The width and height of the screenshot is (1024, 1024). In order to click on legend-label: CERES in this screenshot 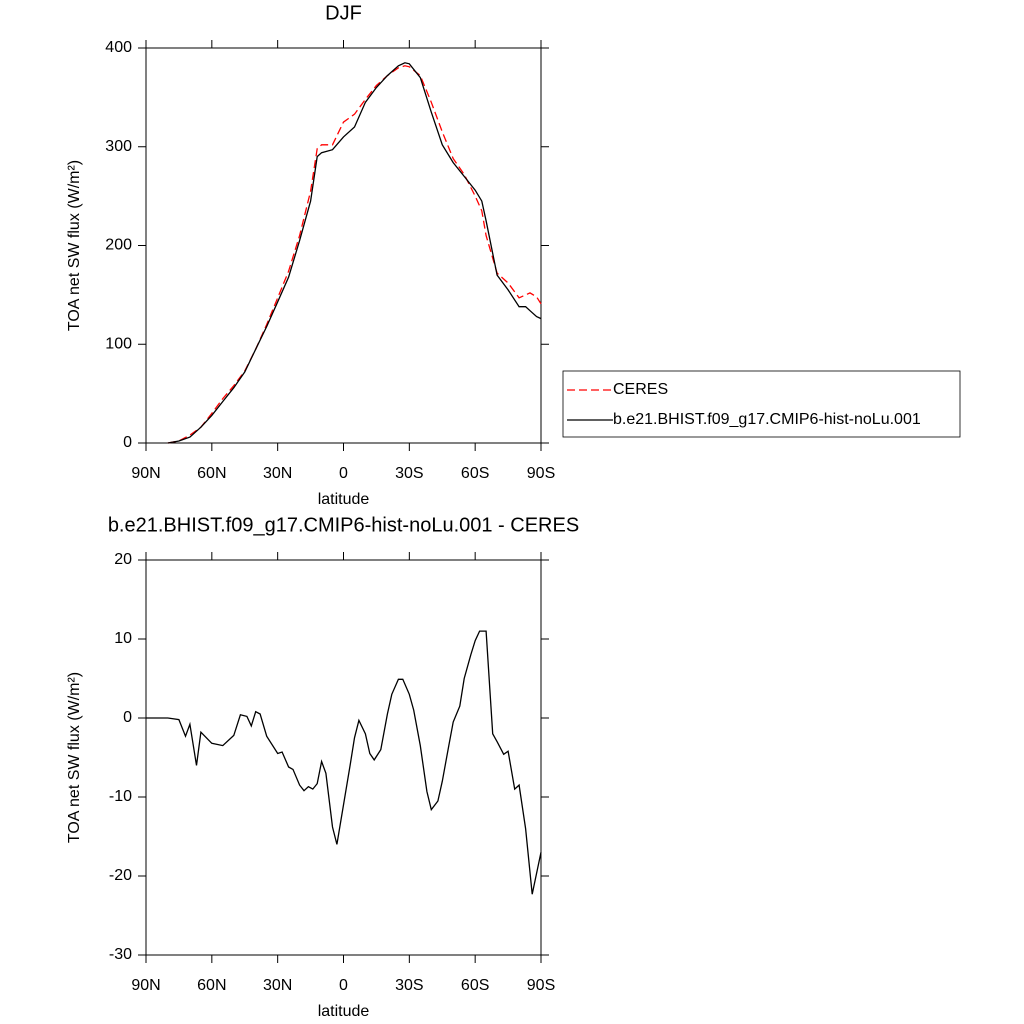, I will do `click(640, 389)`.